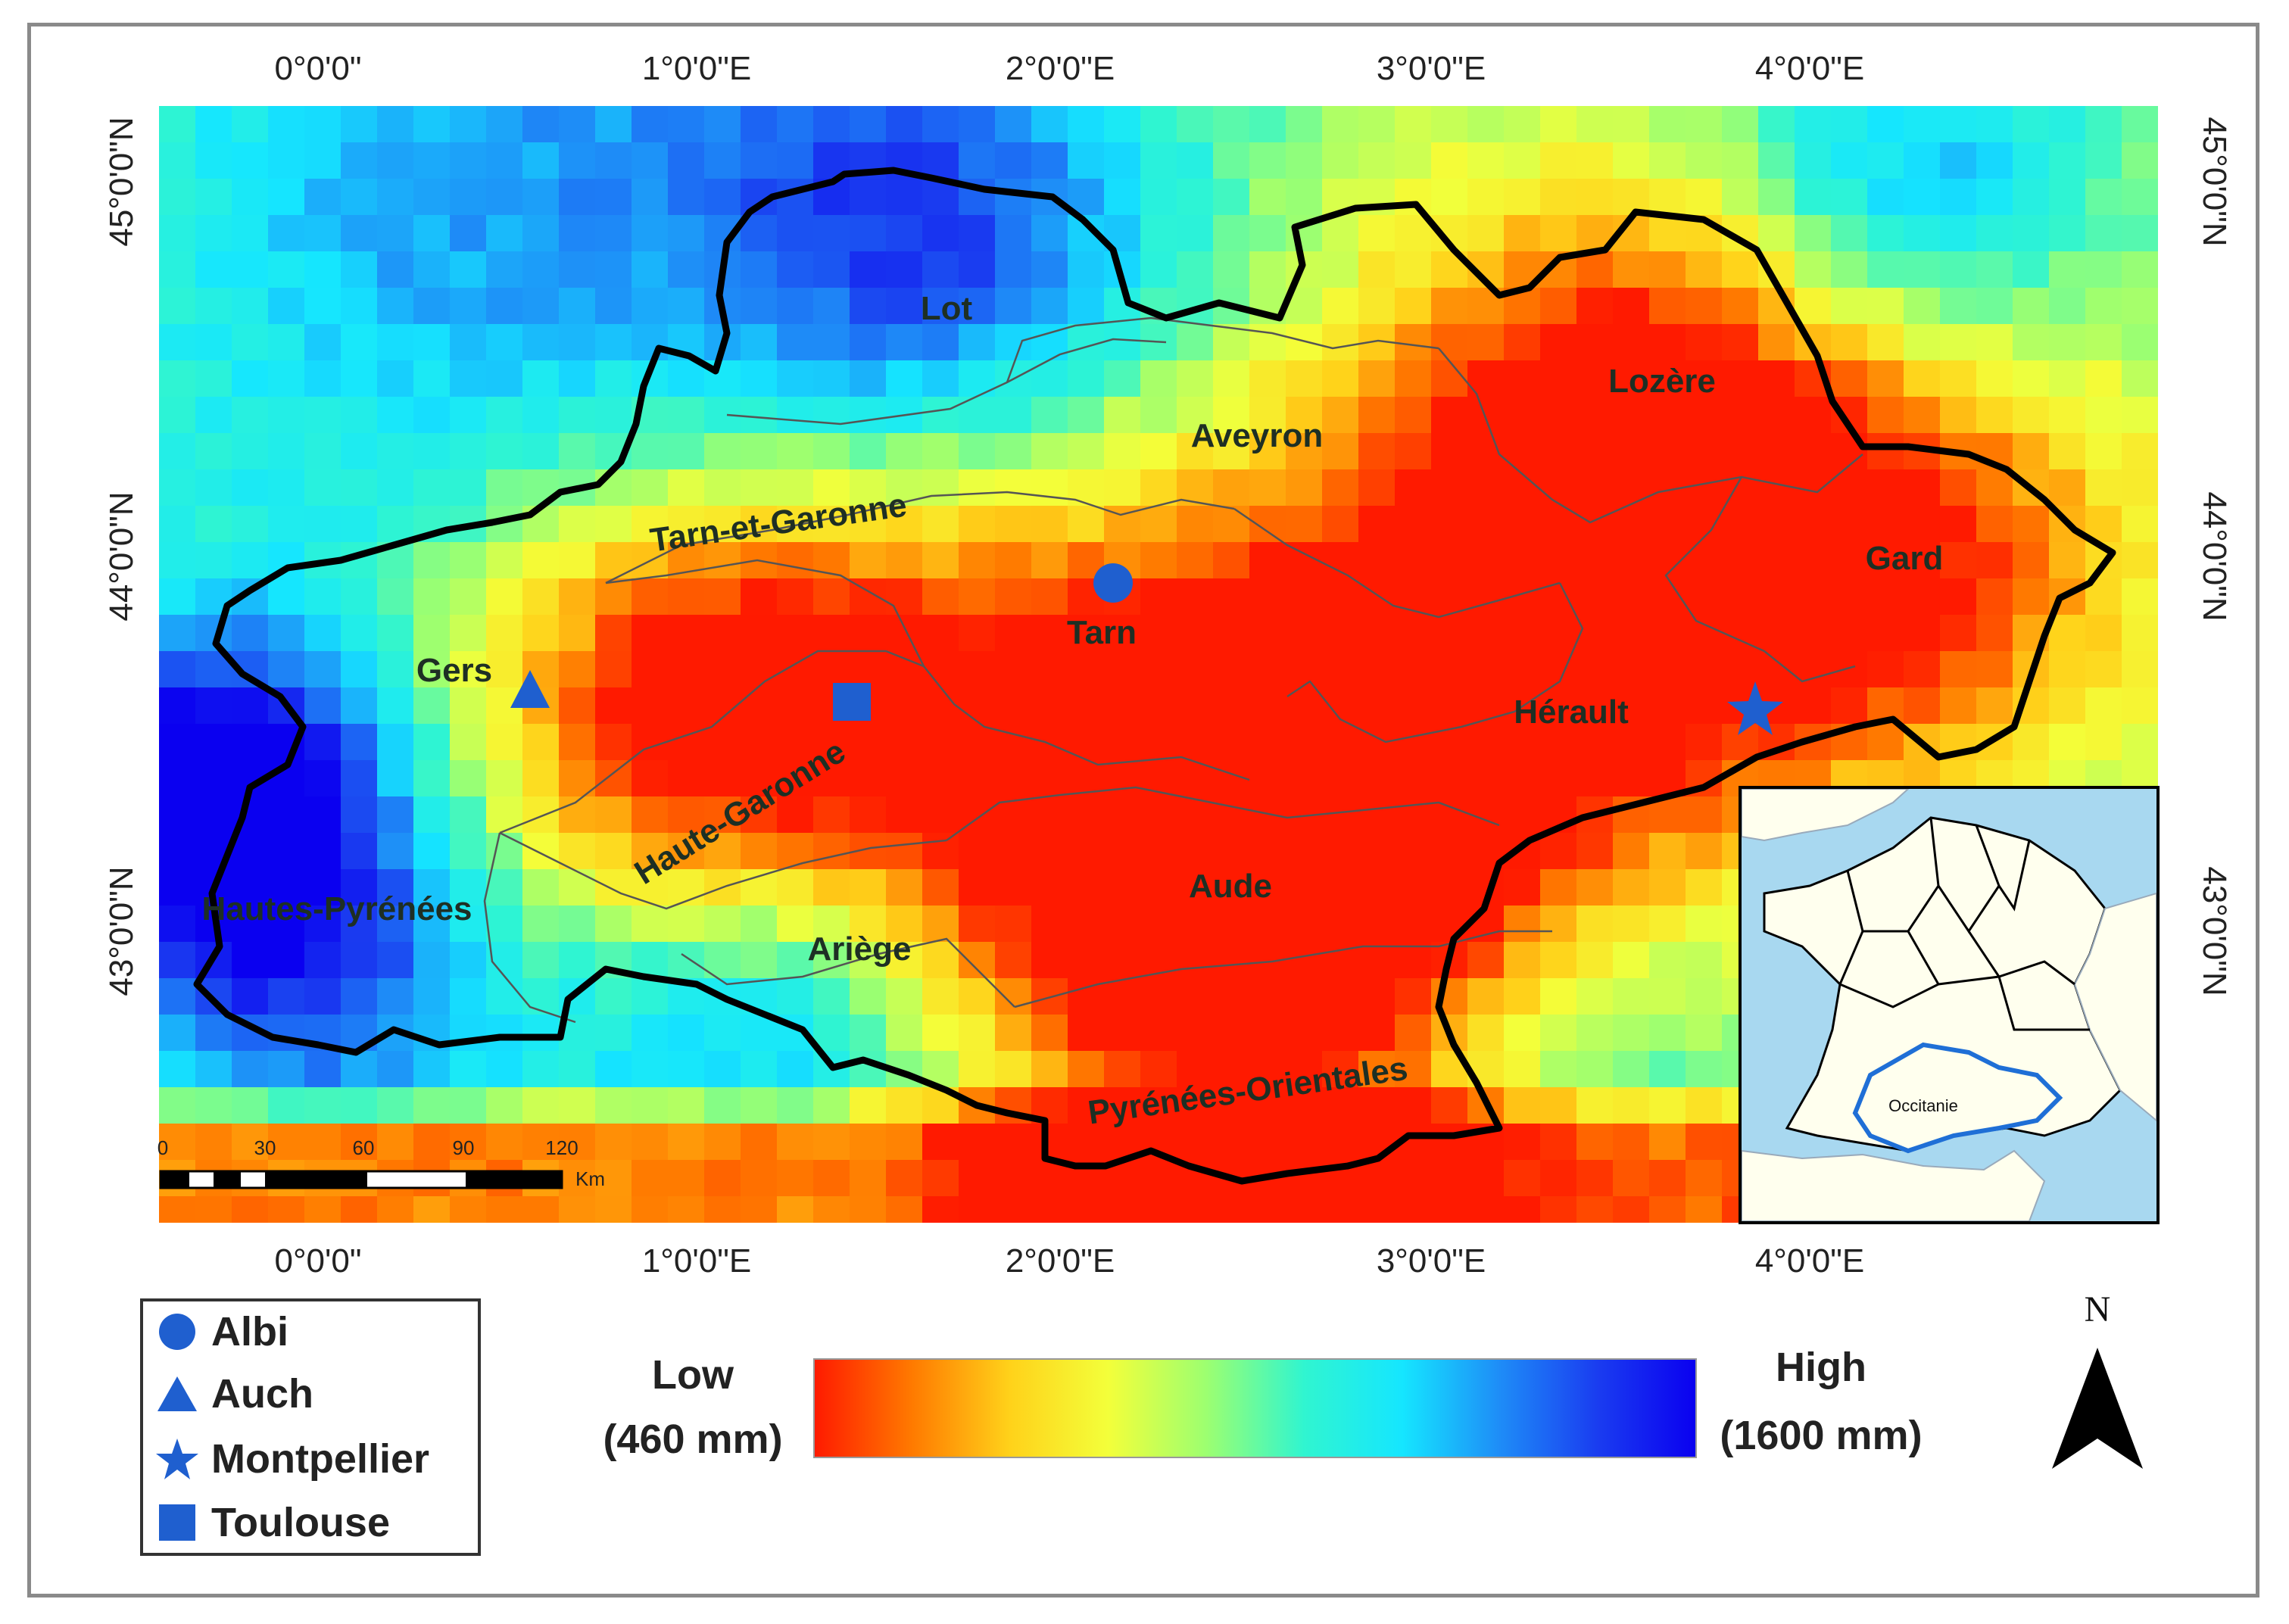 This screenshot has height=1624, width=2289. I want to click on north-arrow: N, so click(2097, 1379).